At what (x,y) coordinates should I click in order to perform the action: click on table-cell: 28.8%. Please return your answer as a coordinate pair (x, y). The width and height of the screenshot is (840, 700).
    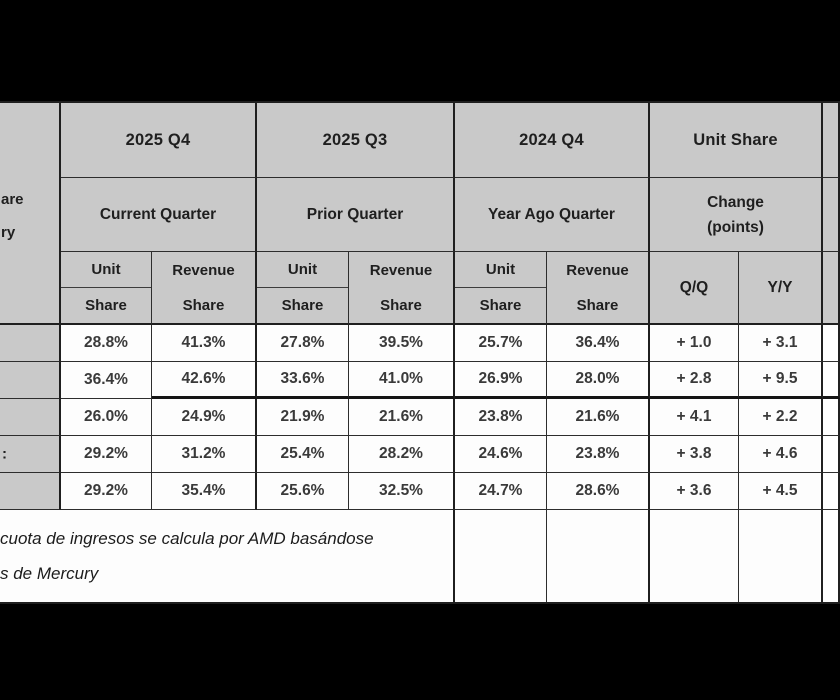
    Looking at the image, I should click on (106, 343).